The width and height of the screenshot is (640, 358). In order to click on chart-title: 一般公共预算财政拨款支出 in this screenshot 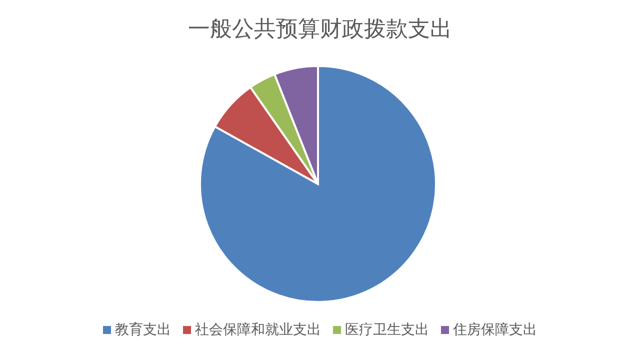, I will do `click(320, 29)`.